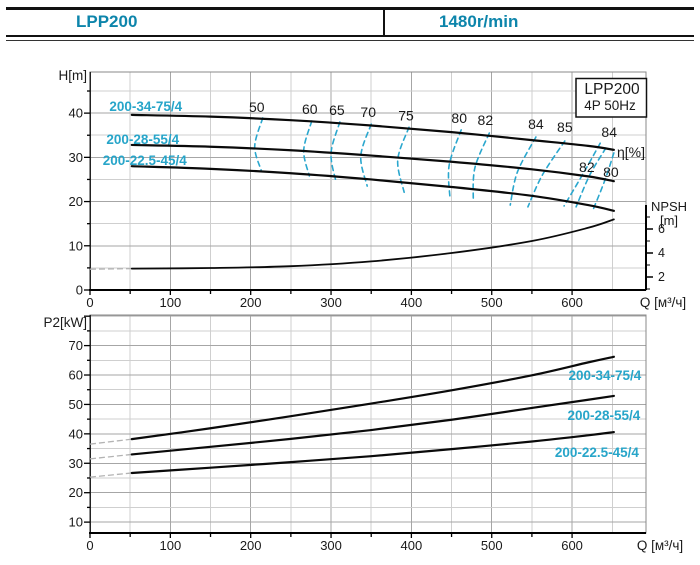 The image size is (700, 565). I want to click on y-axis-title: P2[kW], so click(65, 322).